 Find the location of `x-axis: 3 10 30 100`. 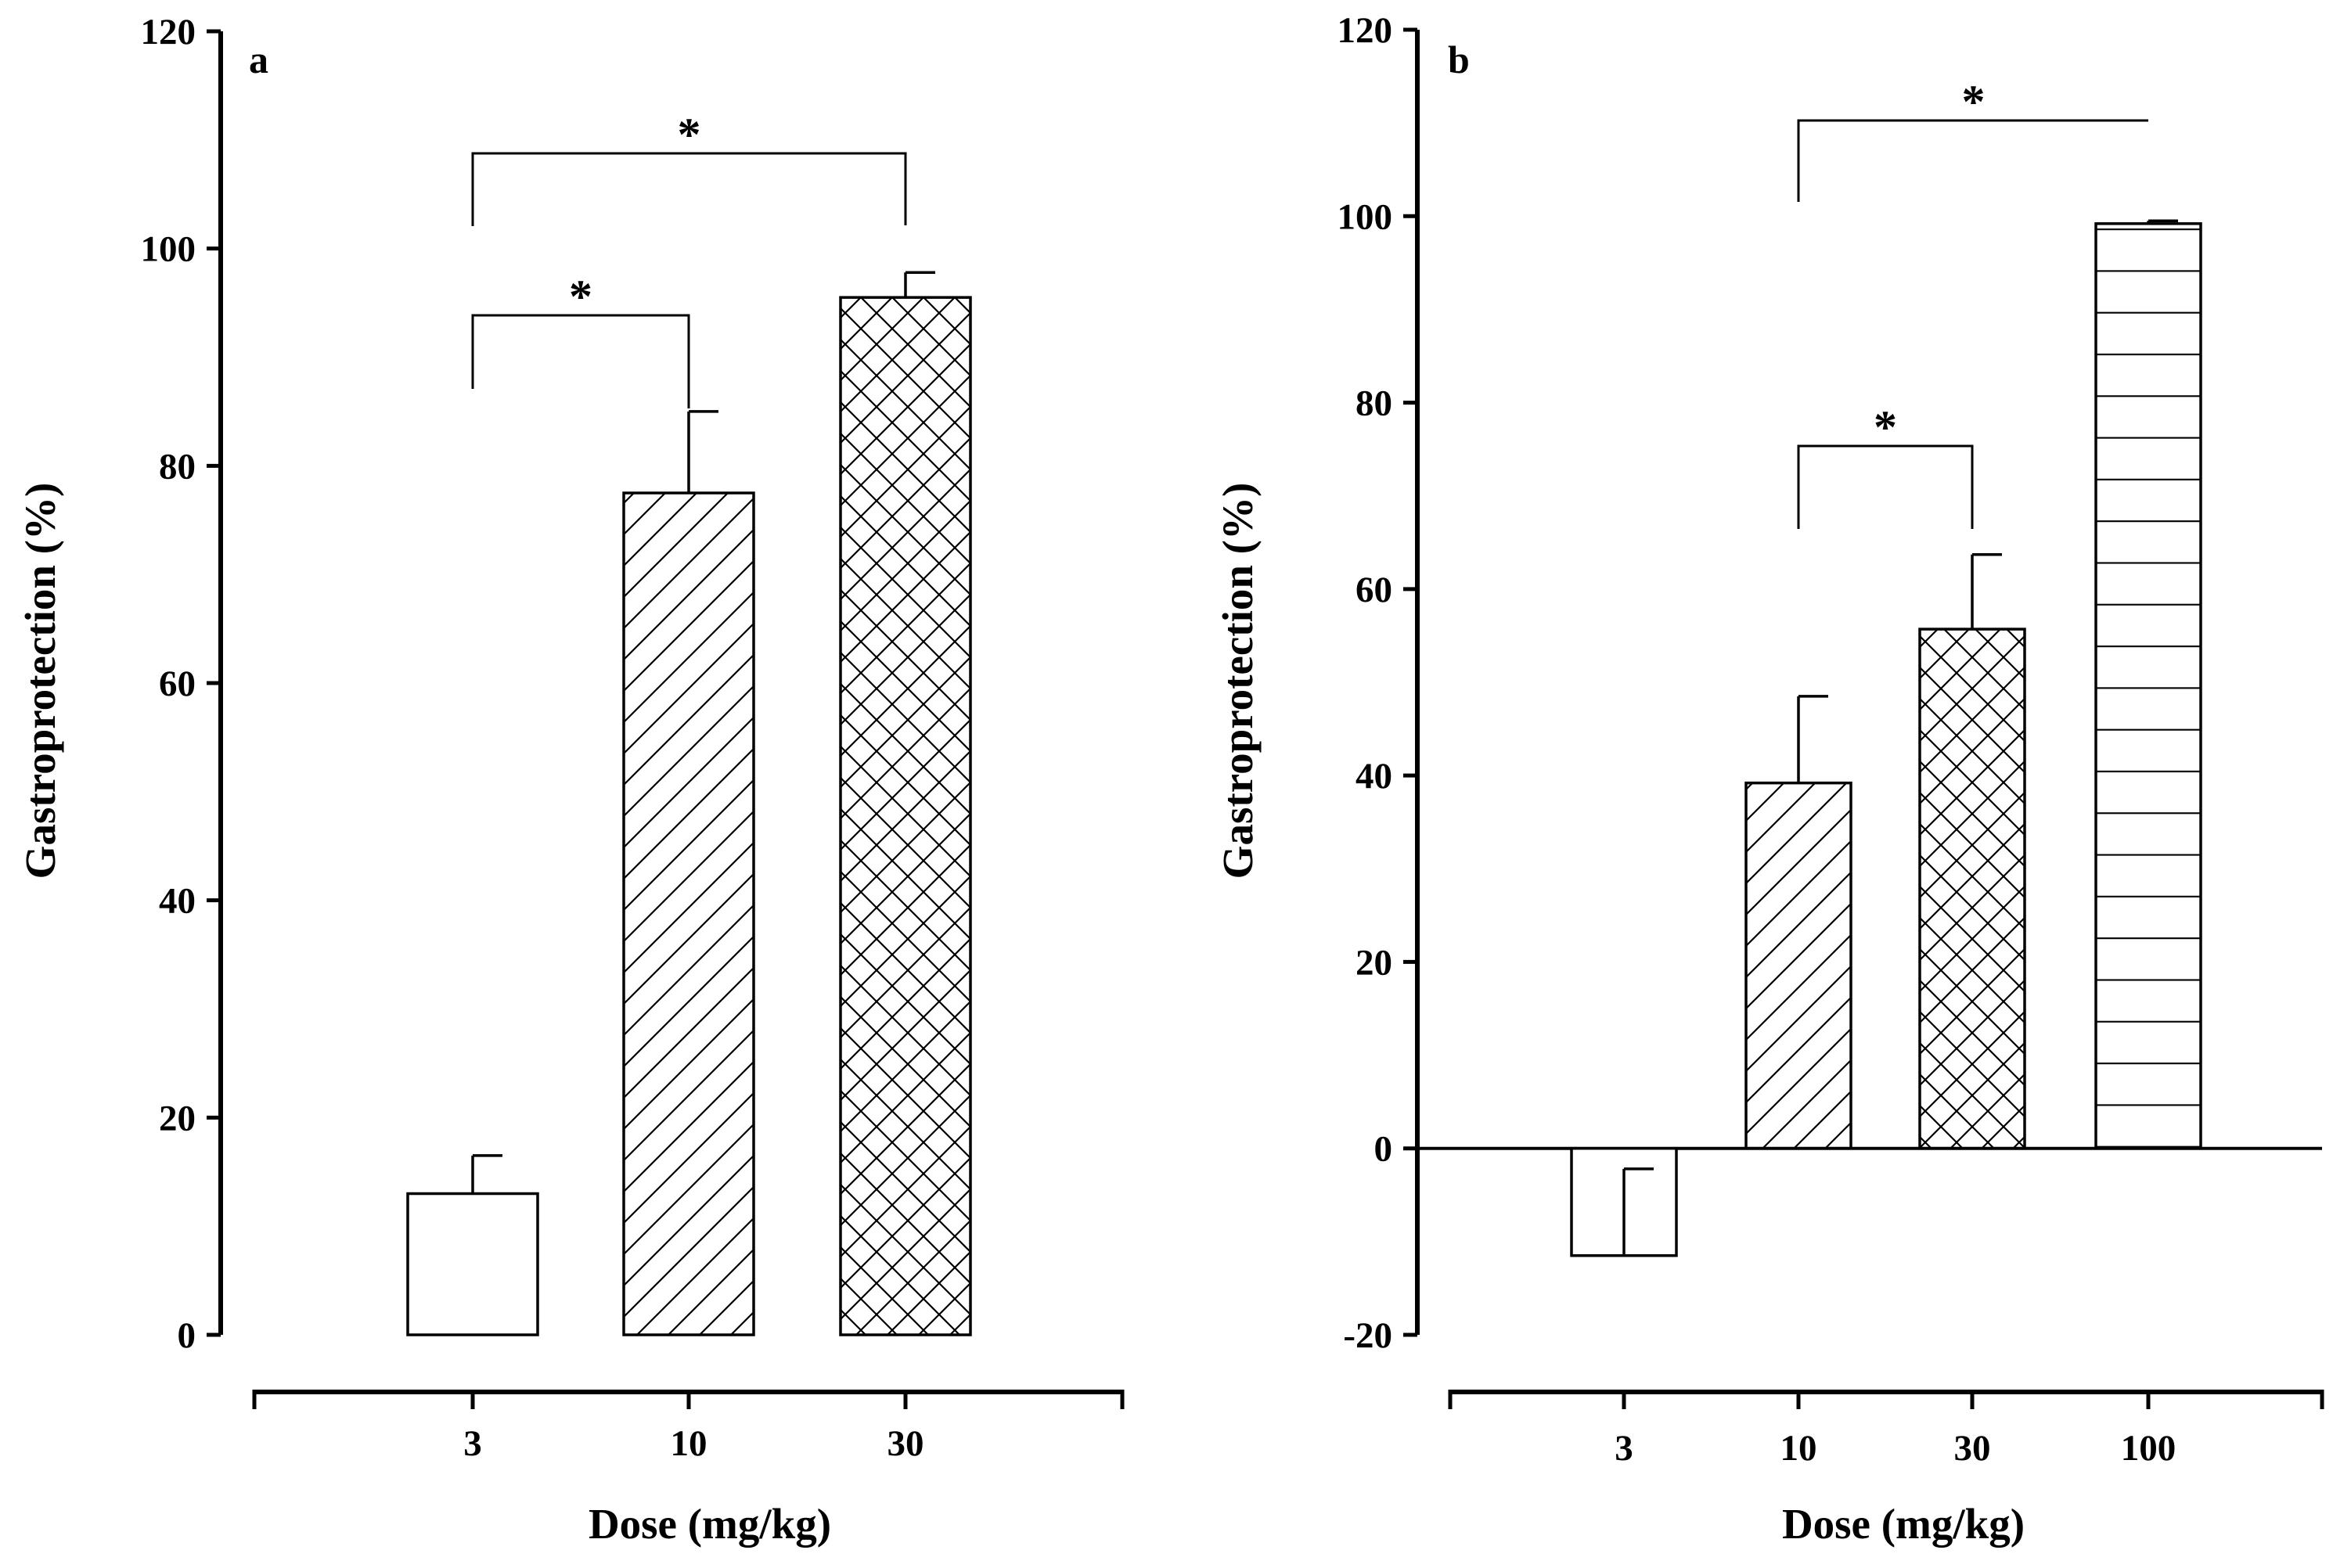

x-axis: 3 10 30 100 is located at coordinates (1886, 1430).